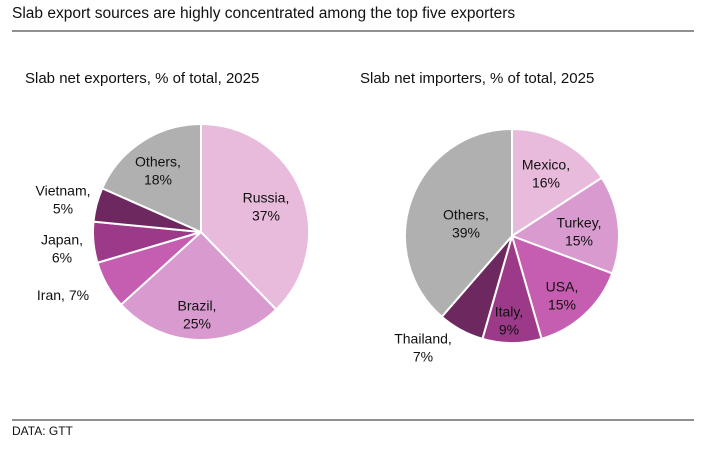 This screenshot has height=451, width=707. Describe the element at coordinates (546, 183) in the screenshot. I see `value-label: 16%` at that location.